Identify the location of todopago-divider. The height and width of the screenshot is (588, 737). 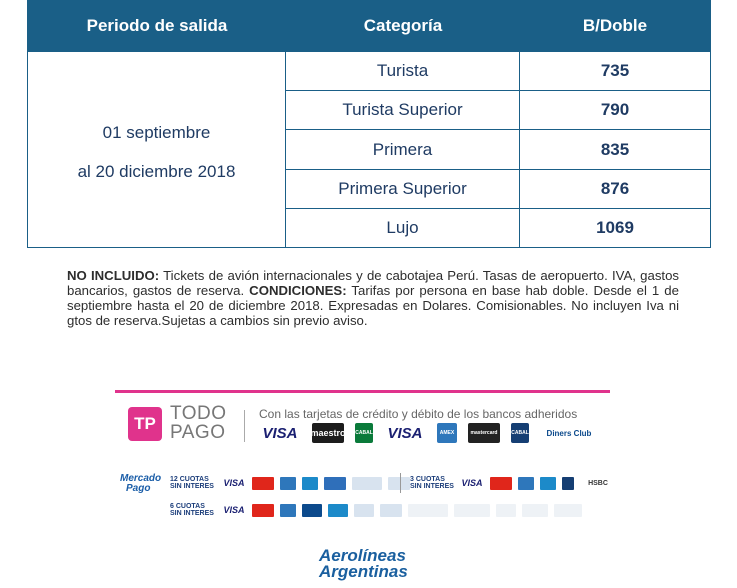
(244, 426).